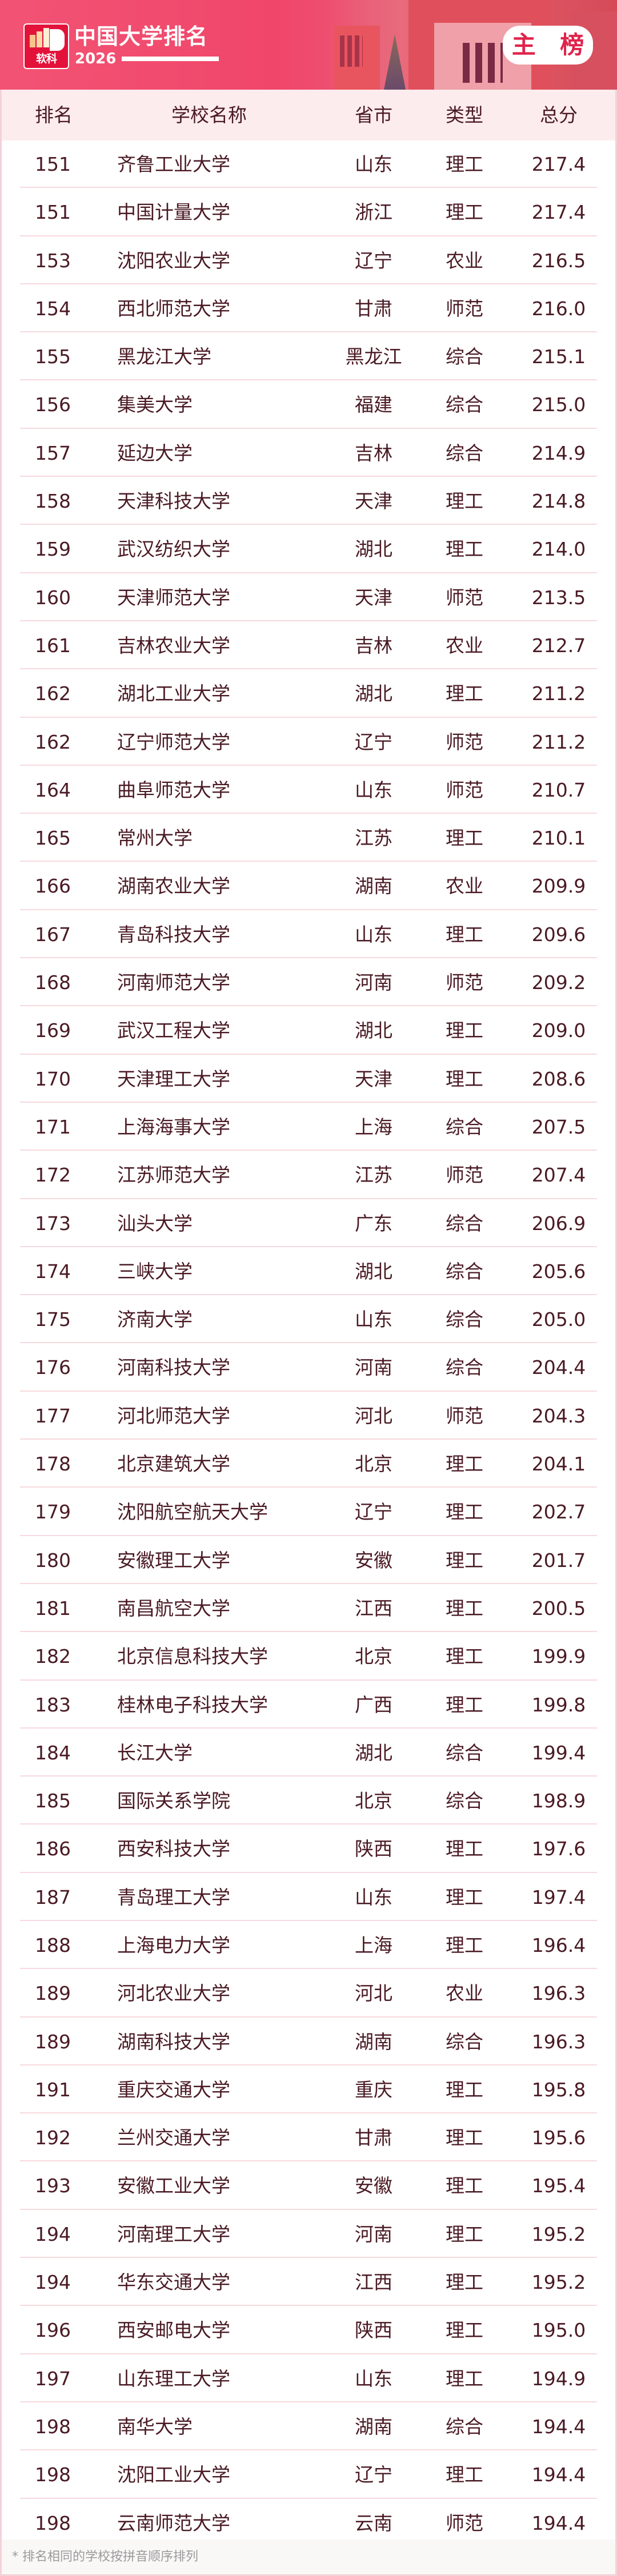 The width and height of the screenshot is (617, 2576). What do you see at coordinates (173, 1030) in the screenshot?
I see `school-name-cell: 武汉工程大学` at bounding box center [173, 1030].